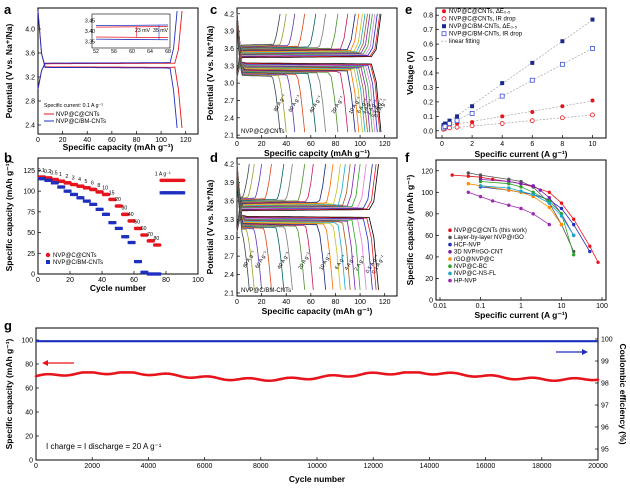 The height and width of the screenshot is (490, 630). What do you see at coordinates (305, 261) in the screenshot?
I see `d-rate-label: 20 A g⁻¹` at bounding box center [305, 261].